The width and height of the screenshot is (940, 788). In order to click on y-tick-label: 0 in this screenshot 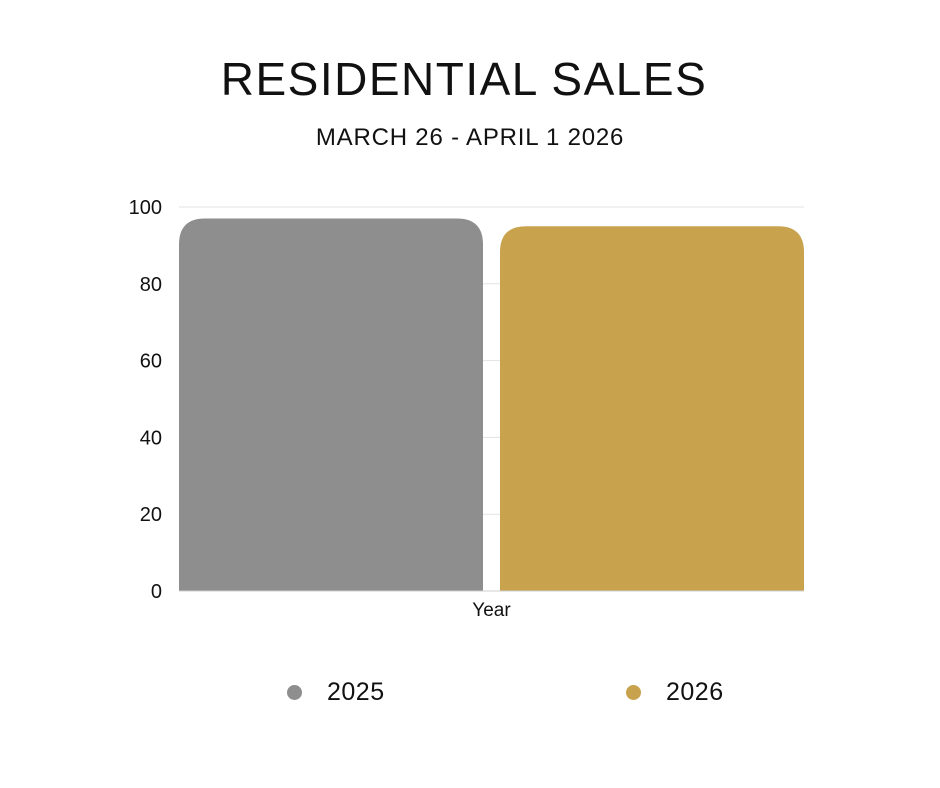, I will do `click(156, 592)`.